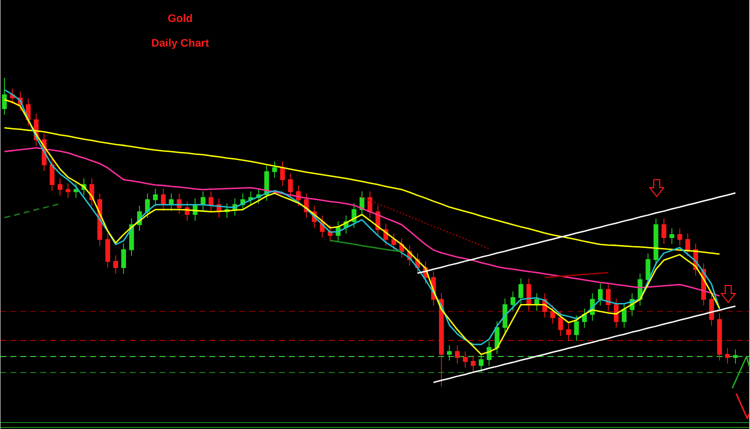  Describe the element at coordinates (180, 43) in the screenshot. I see `chart-subtitle: Daily Chart` at that location.